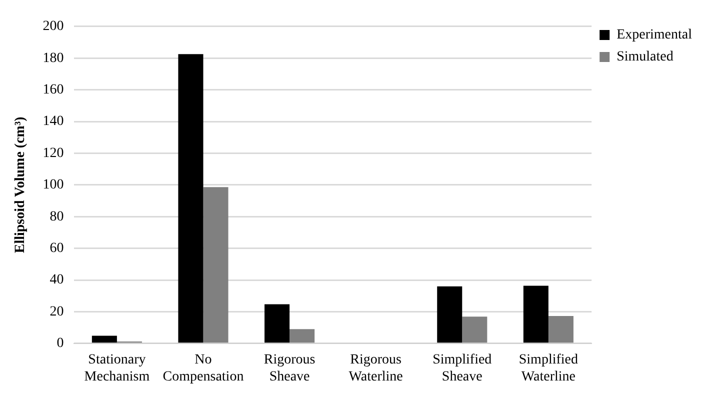 The image size is (714, 401). I want to click on y-tick-label: 180, so click(53, 58).